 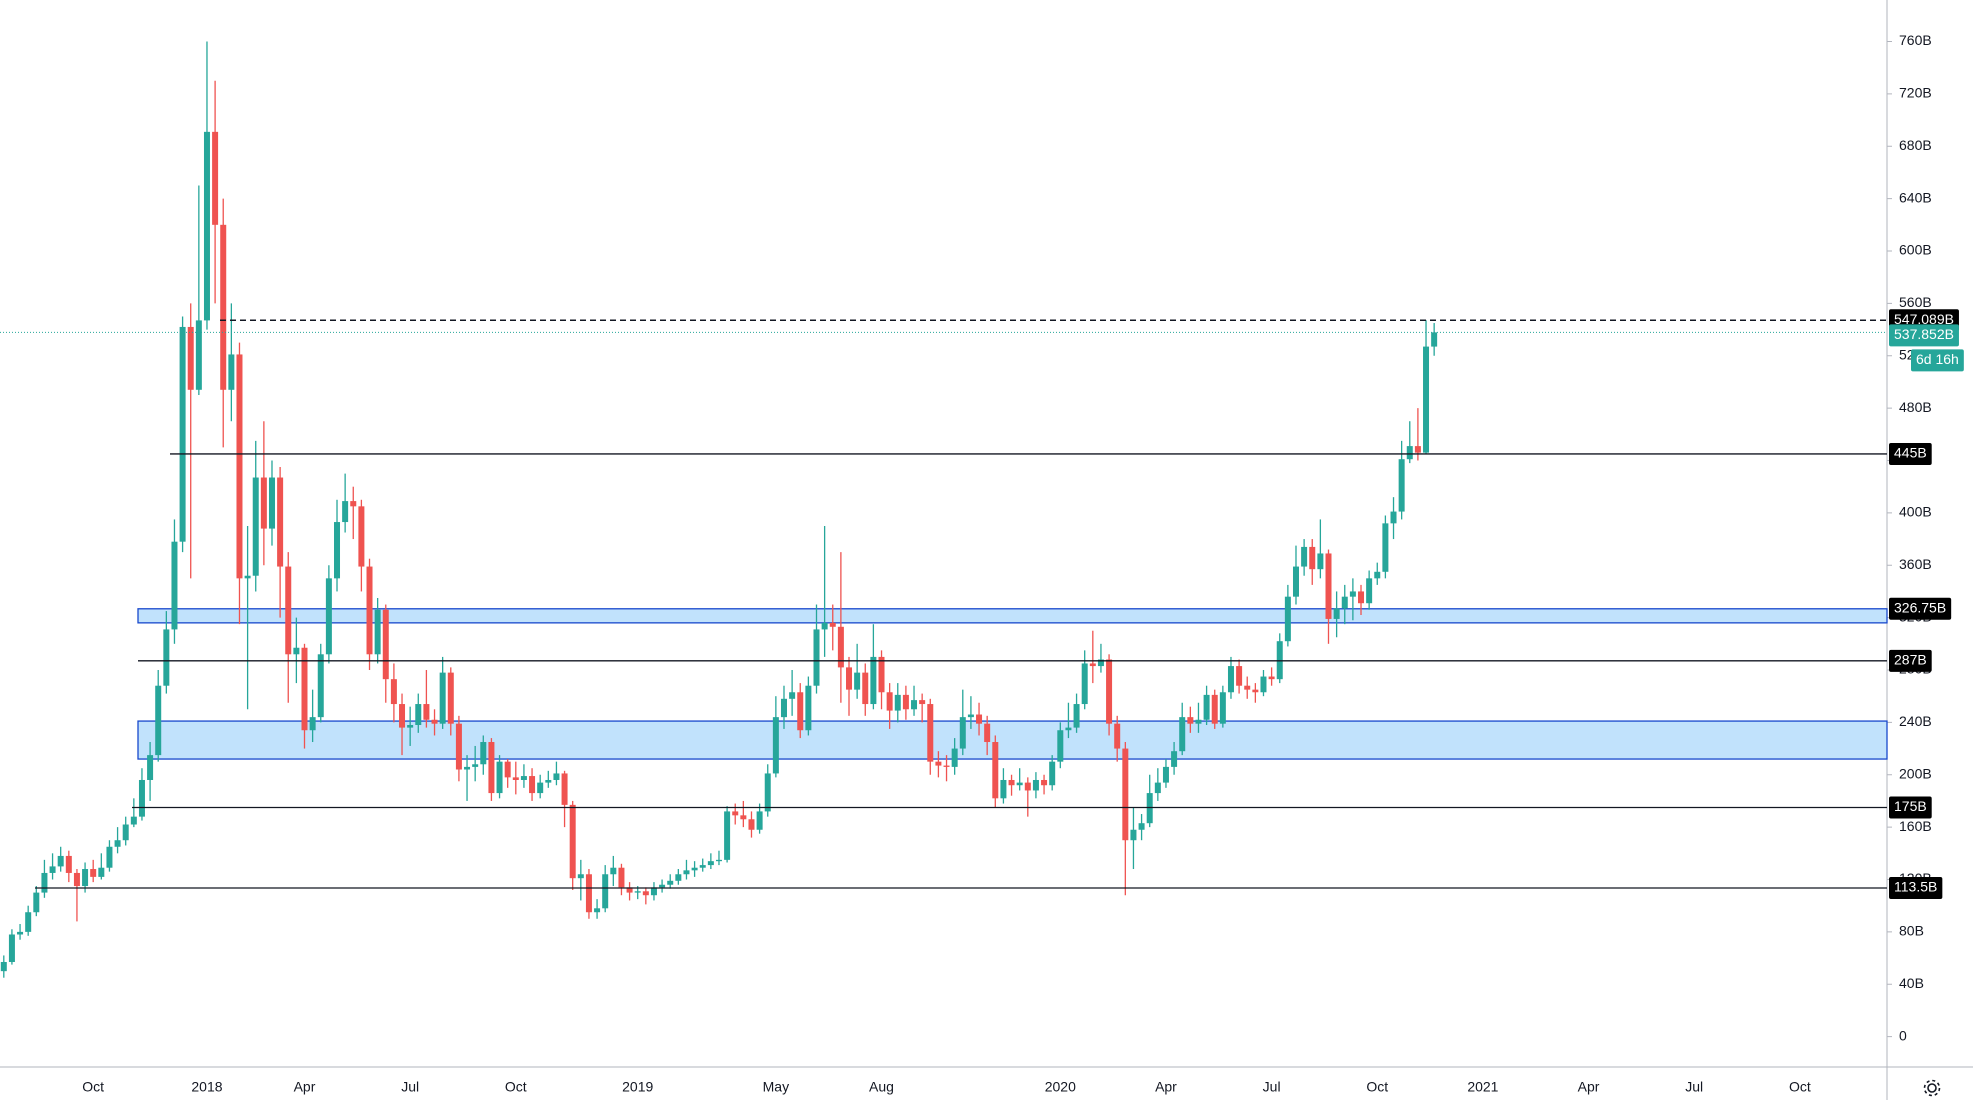 I want to click on y-tick-label: 360B, so click(x=1915, y=564).